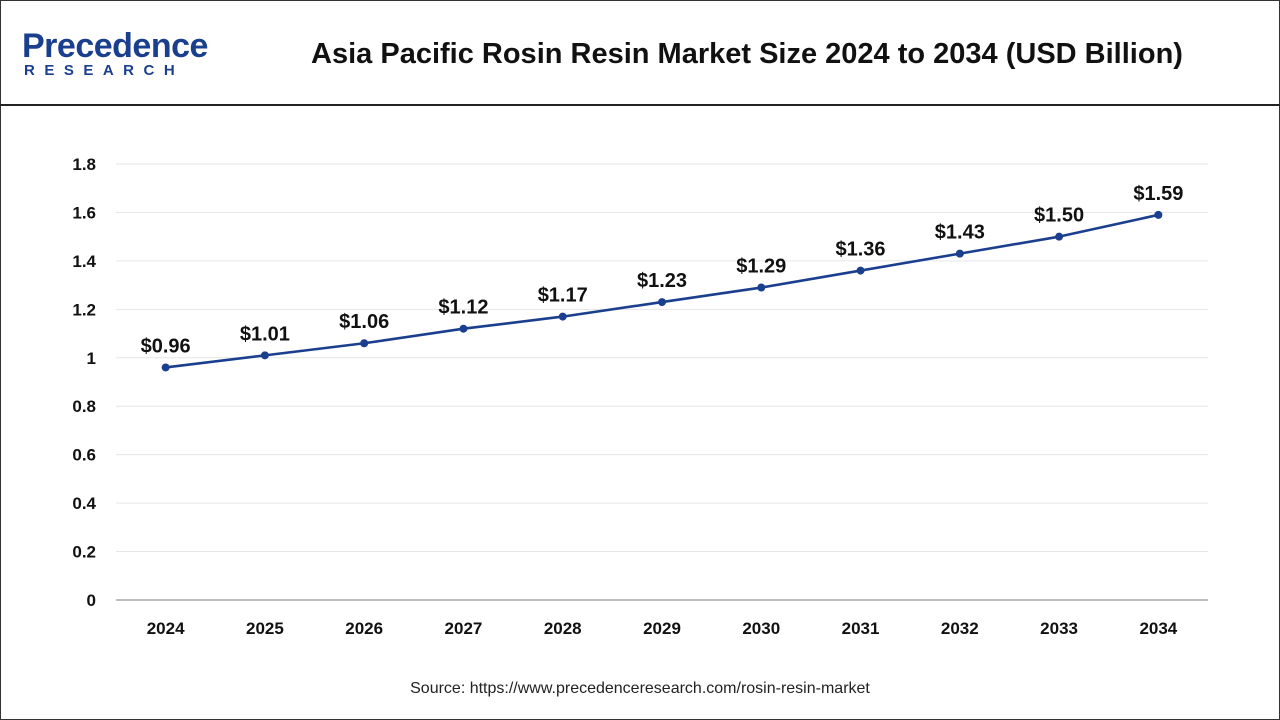 The height and width of the screenshot is (720, 1280). I want to click on x-tick-label: 2028, so click(563, 628).